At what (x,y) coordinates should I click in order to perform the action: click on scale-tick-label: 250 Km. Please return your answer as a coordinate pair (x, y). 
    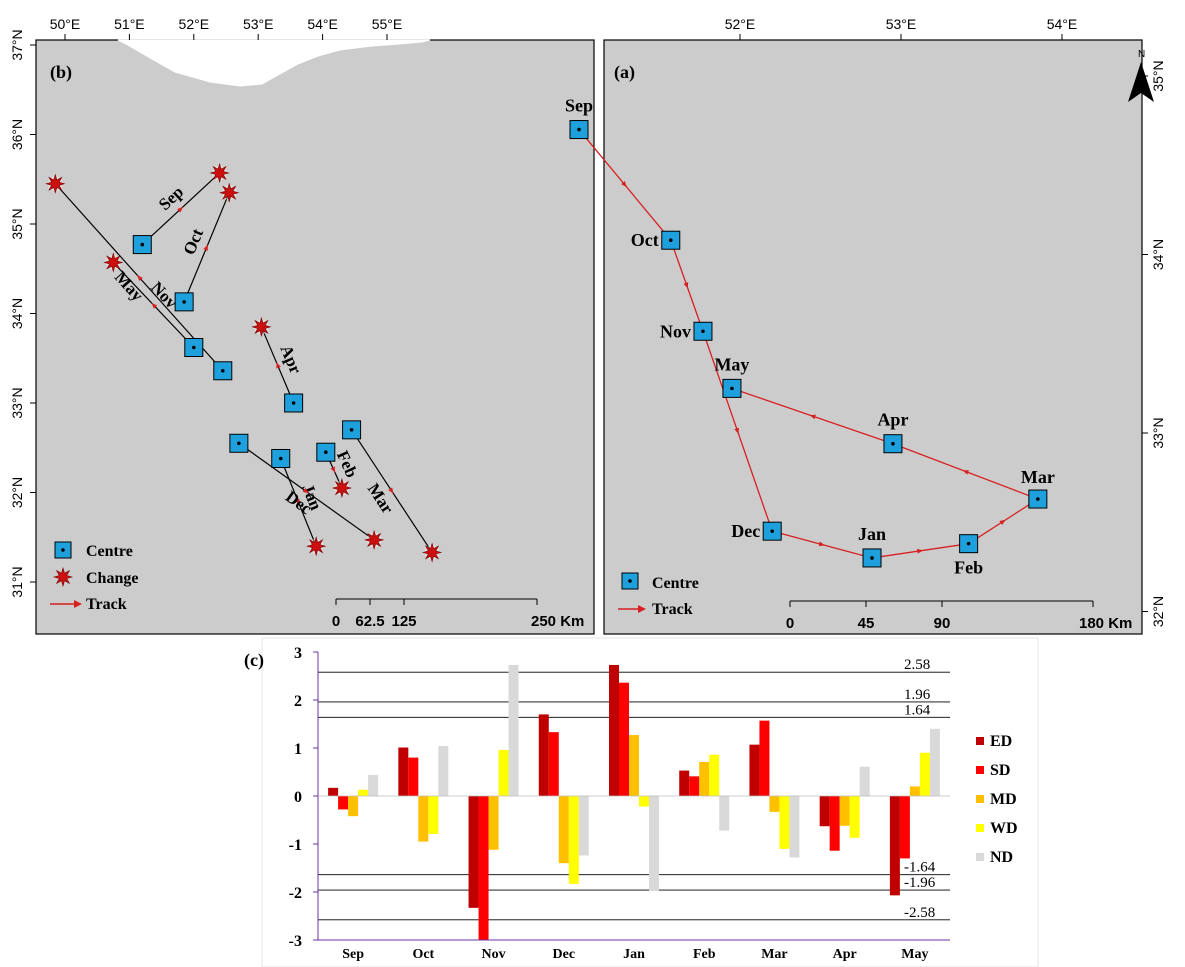
    Looking at the image, I should click on (557, 621).